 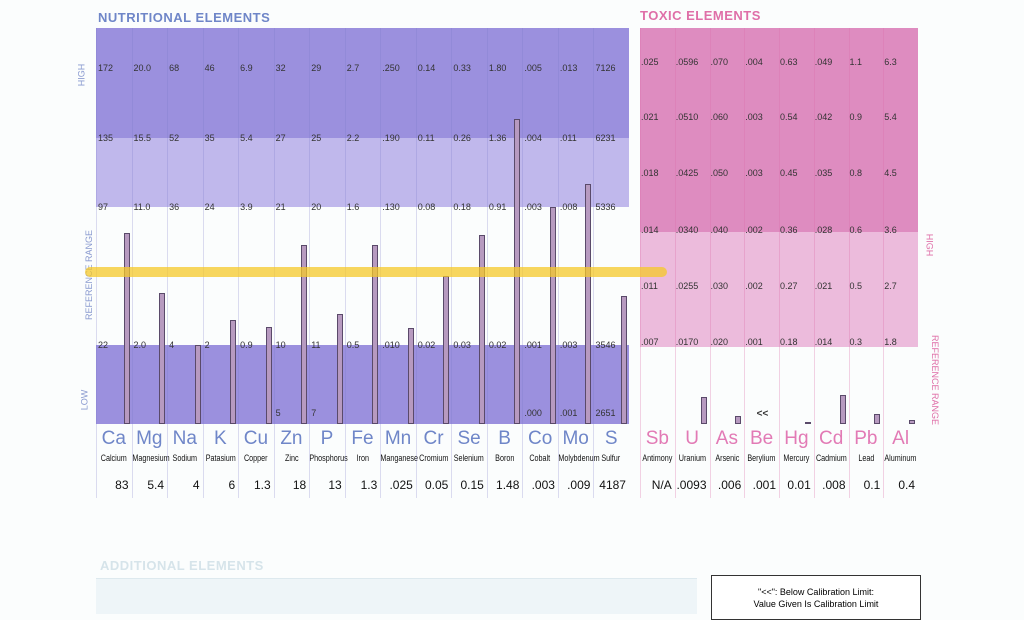 I want to click on bar-k, so click(x=233, y=371).